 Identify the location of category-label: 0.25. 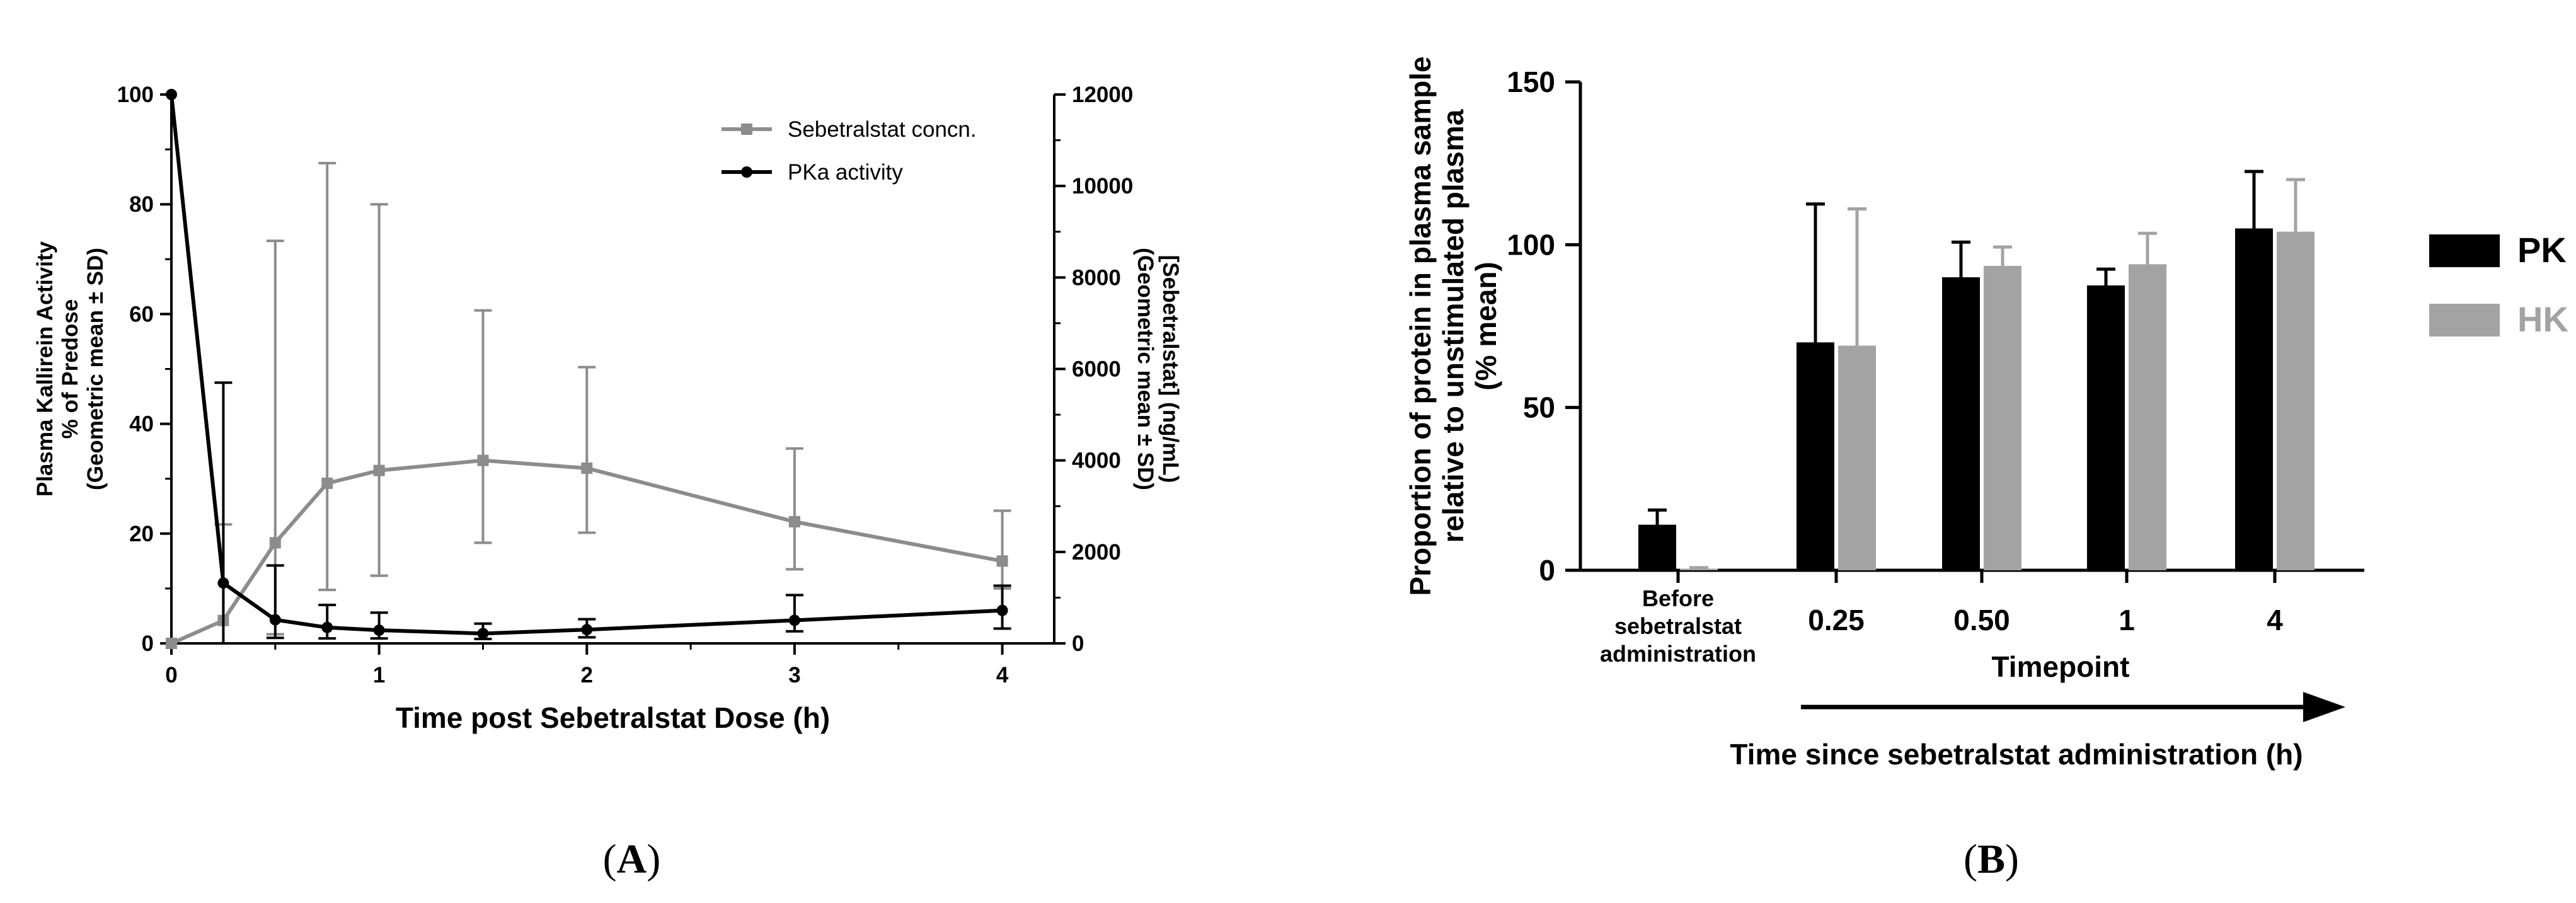
(1836, 620).